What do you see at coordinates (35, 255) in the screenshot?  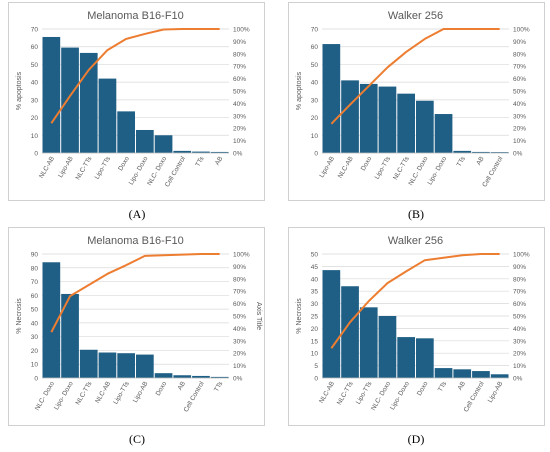 I see `y-tick-label: 90` at bounding box center [35, 255].